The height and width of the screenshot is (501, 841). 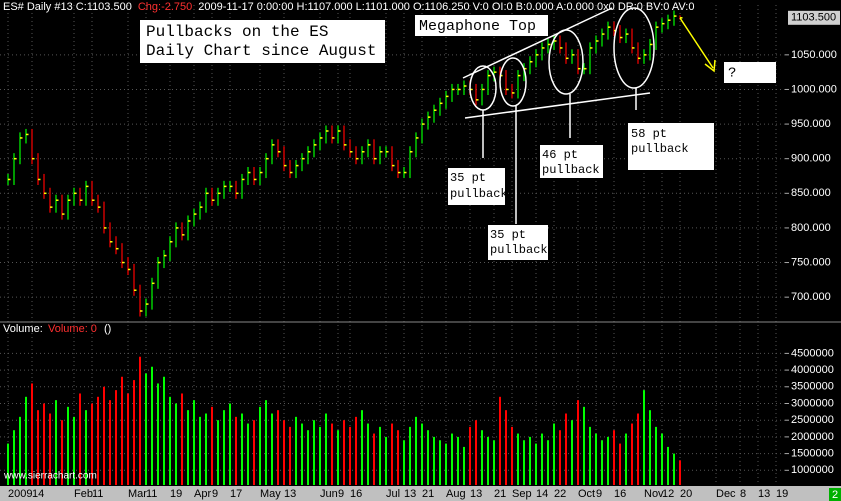 I want to click on title-line: Pullbacks on the ES, so click(x=237, y=32).